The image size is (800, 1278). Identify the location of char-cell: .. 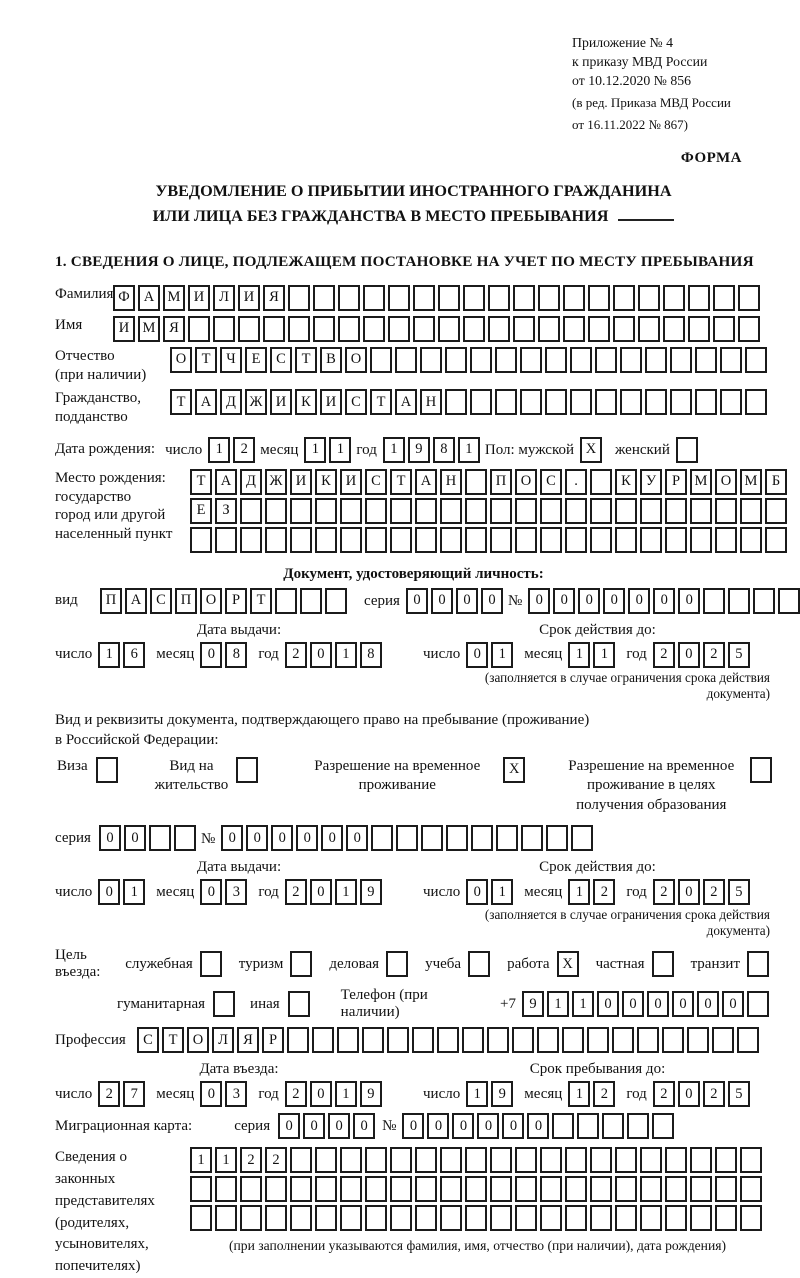
(576, 481).